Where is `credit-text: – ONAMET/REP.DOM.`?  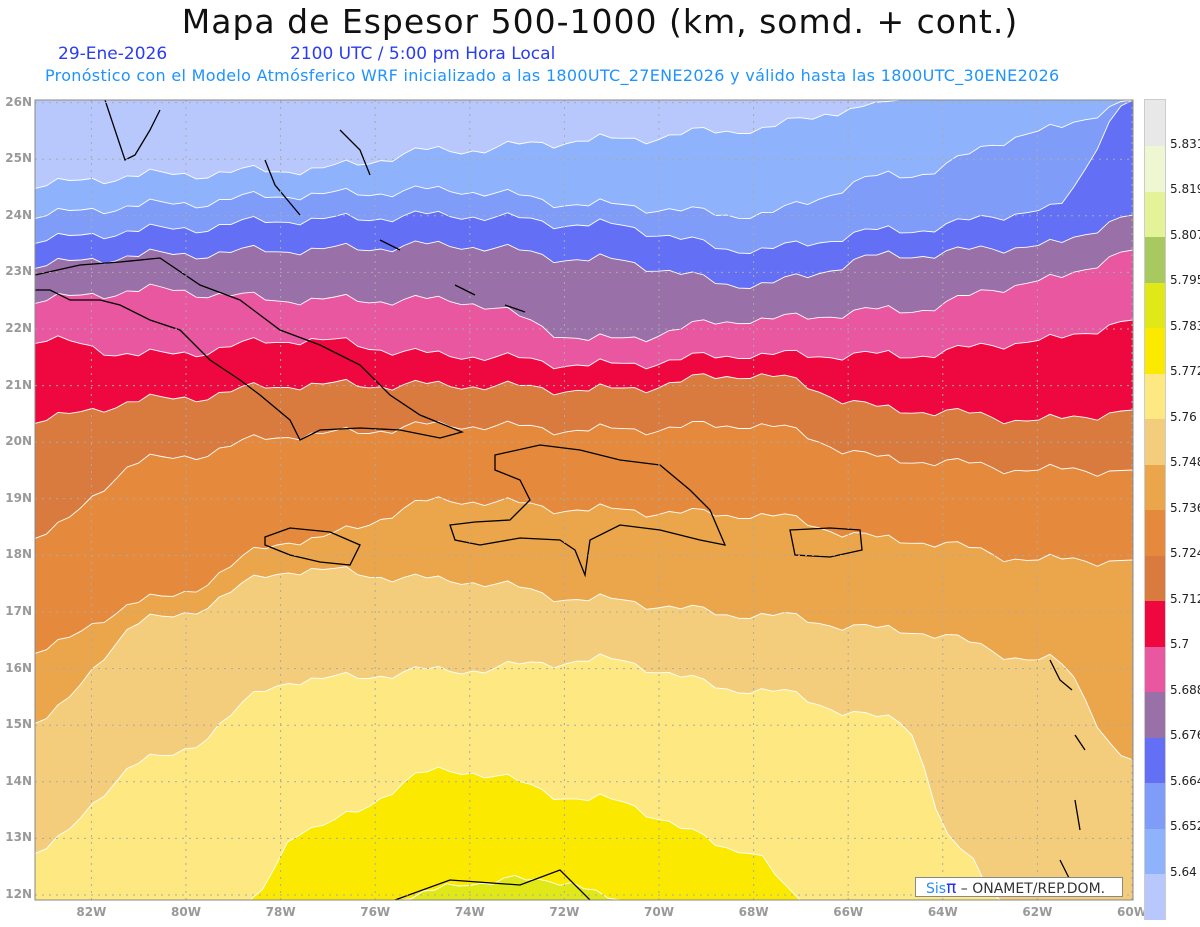 credit-text: – ONAMET/REP.DOM. is located at coordinates (1031, 889).